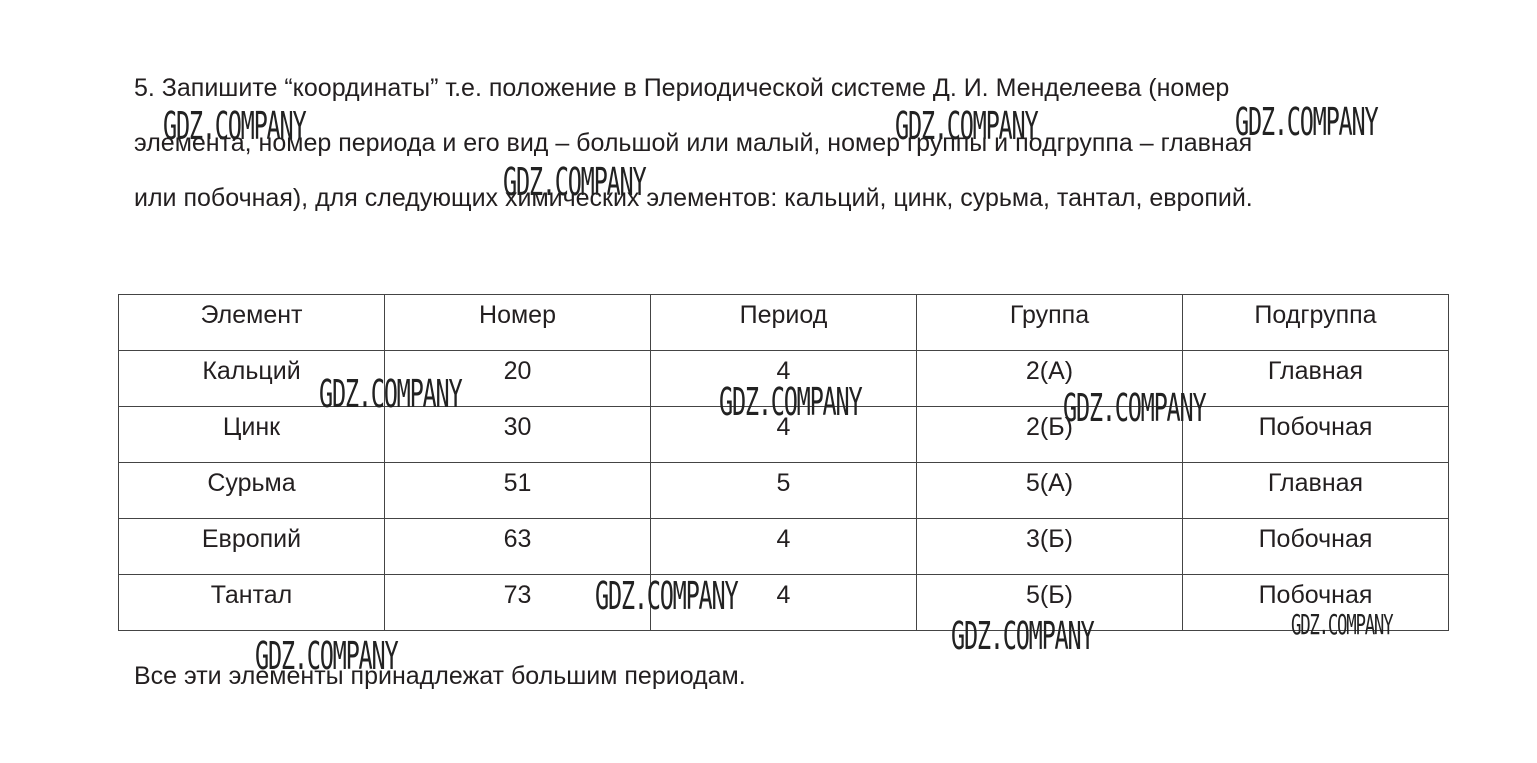  What do you see at coordinates (517, 546) in the screenshot?
I see `table-cell: 63` at bounding box center [517, 546].